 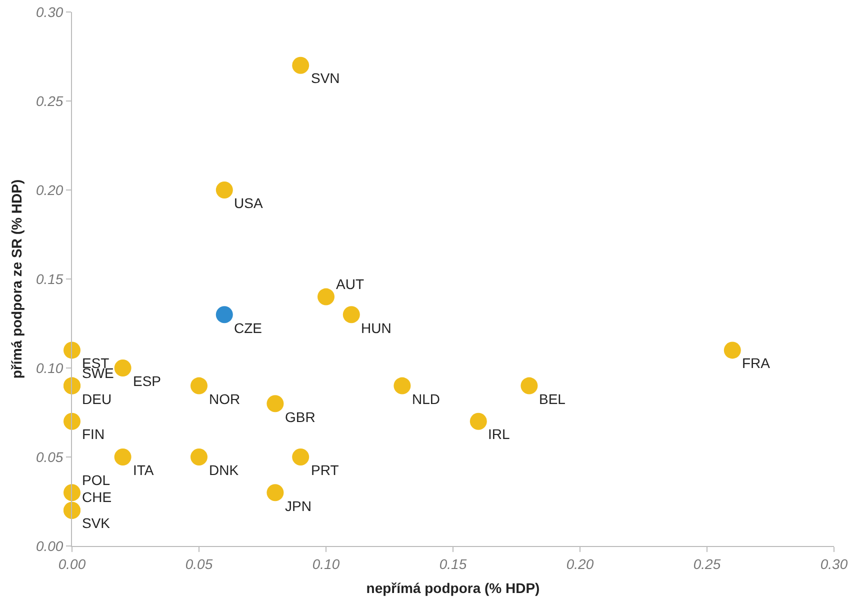 I want to click on x-tick-label: 0.10, so click(x=326, y=564).